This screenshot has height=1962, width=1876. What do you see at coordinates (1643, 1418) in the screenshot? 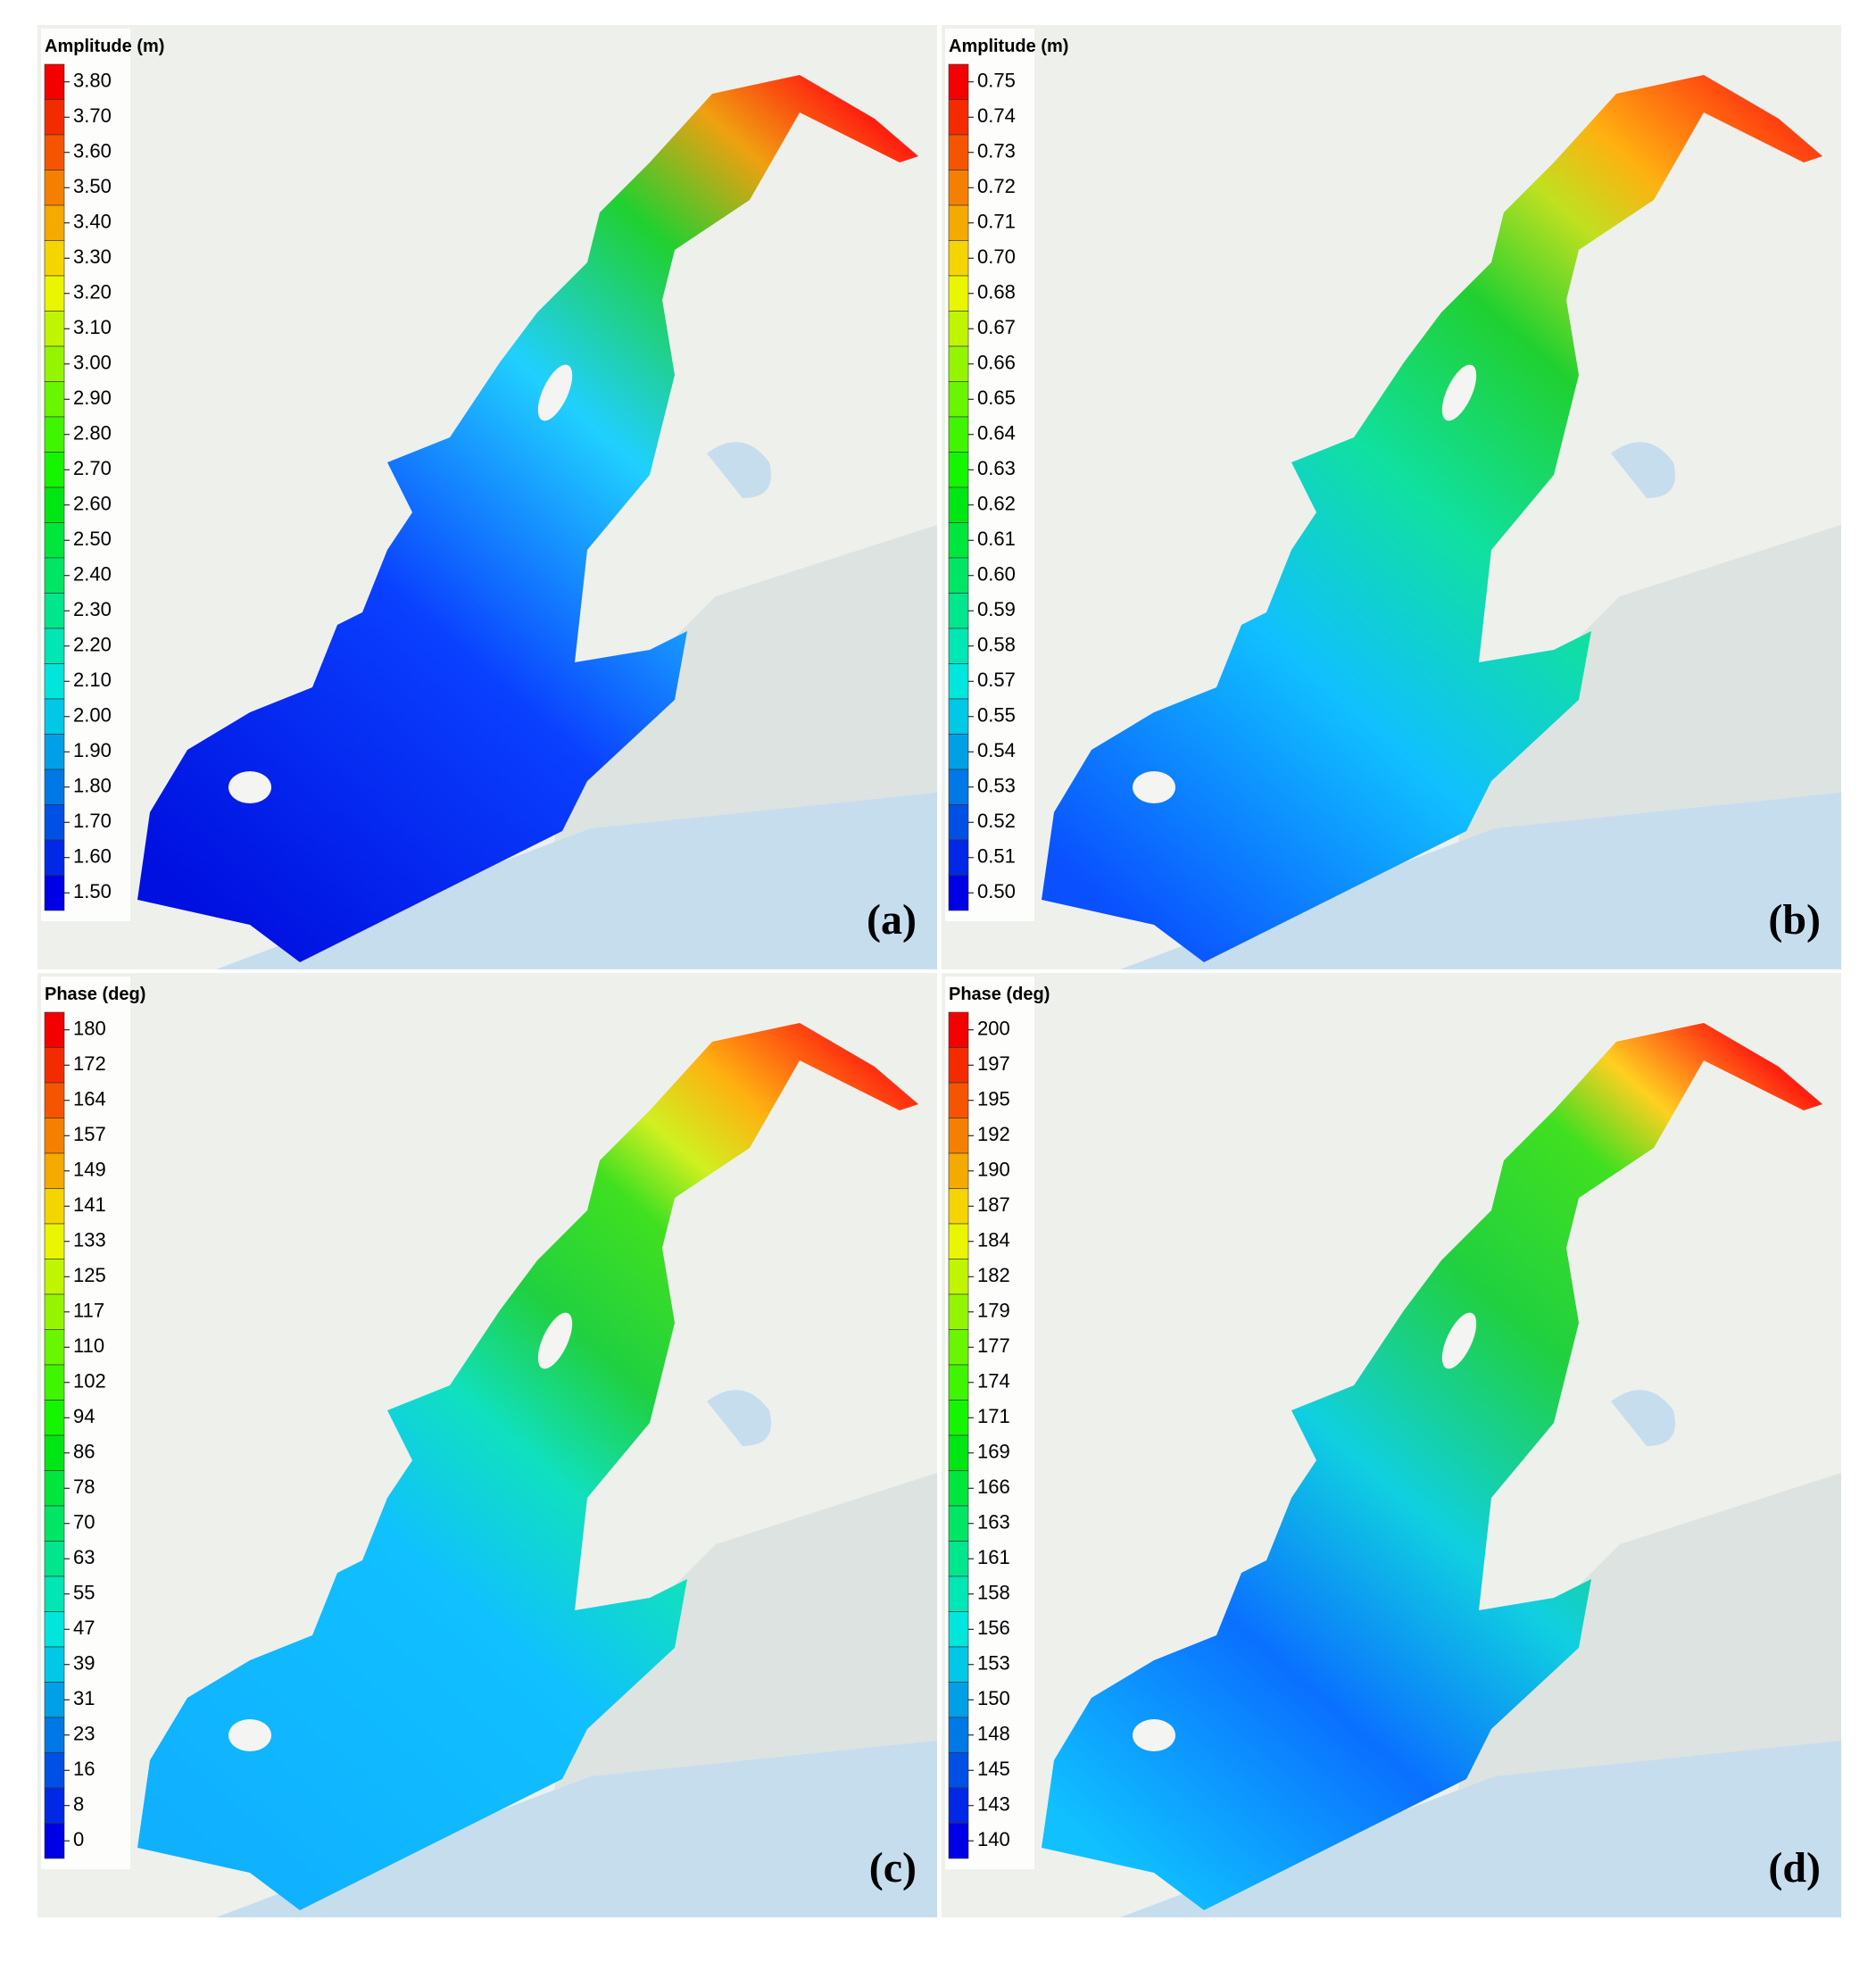
I see `lake` at bounding box center [1643, 1418].